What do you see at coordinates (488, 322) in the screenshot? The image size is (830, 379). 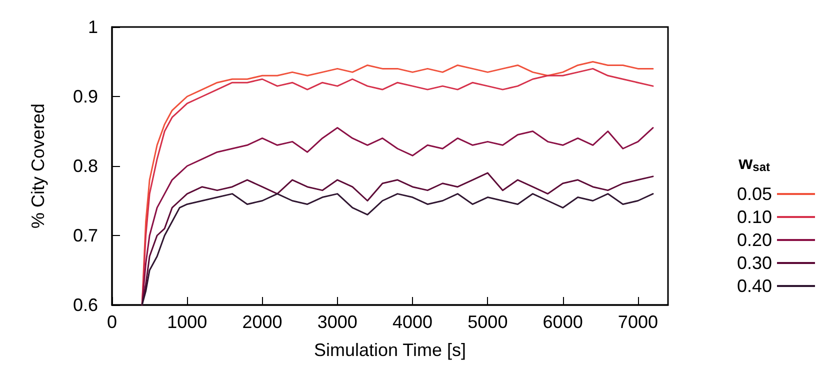 I see `x-tick-label: 5000` at bounding box center [488, 322].